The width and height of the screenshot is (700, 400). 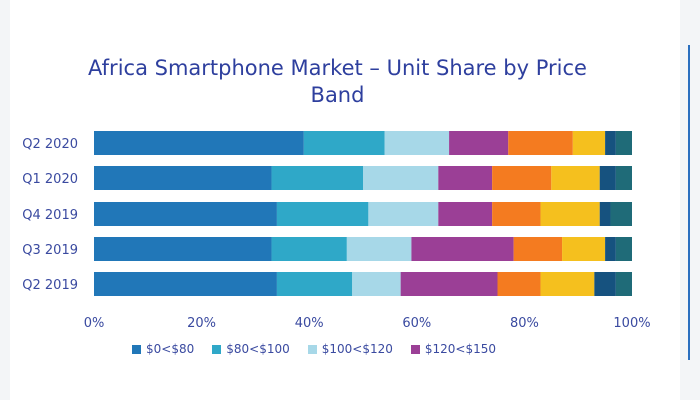 I want to click on legend-item: $100<$120, so click(x=350, y=349).